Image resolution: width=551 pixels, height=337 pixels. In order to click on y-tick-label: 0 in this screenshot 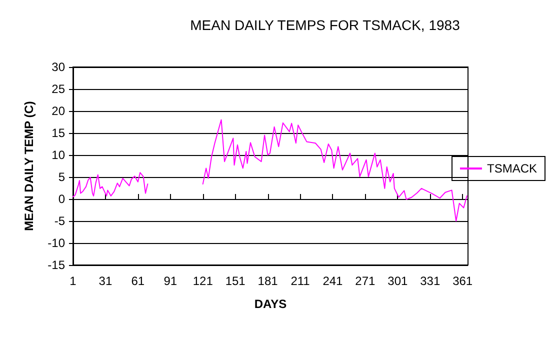, I will do `click(62, 199)`.